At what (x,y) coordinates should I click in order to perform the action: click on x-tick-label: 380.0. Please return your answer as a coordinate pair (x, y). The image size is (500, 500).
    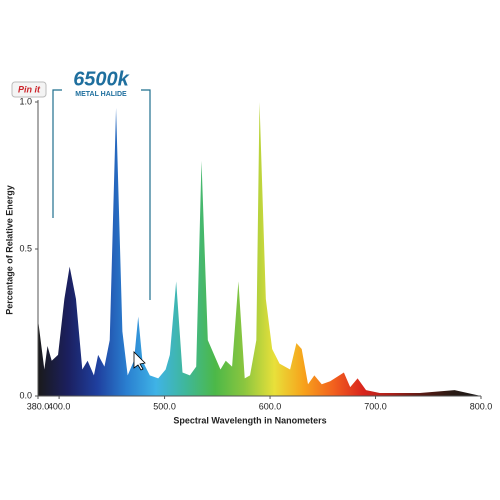
    Looking at the image, I should click on (38, 406).